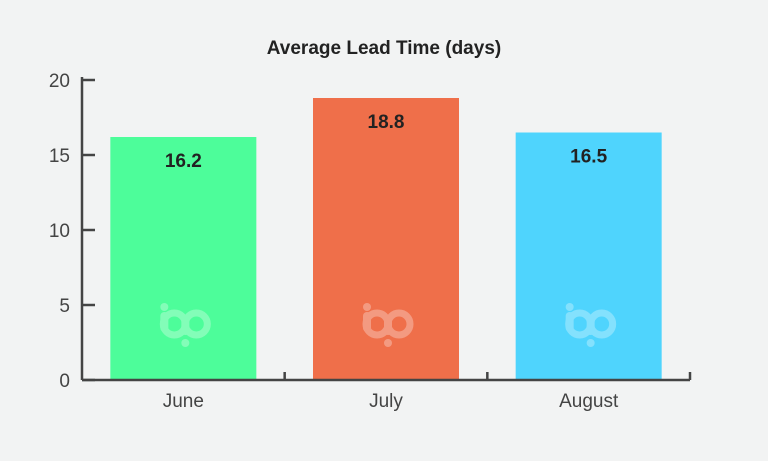  I want to click on y-tick-label-0: 0, so click(64, 381).